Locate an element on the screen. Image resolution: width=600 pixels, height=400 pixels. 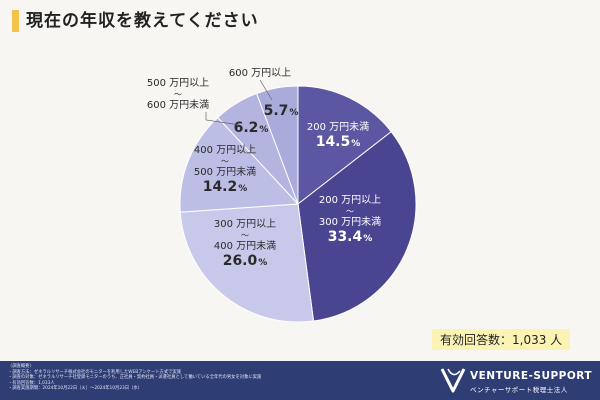
response-count: 有効回答数：1,033 人 is located at coordinates (501, 339).